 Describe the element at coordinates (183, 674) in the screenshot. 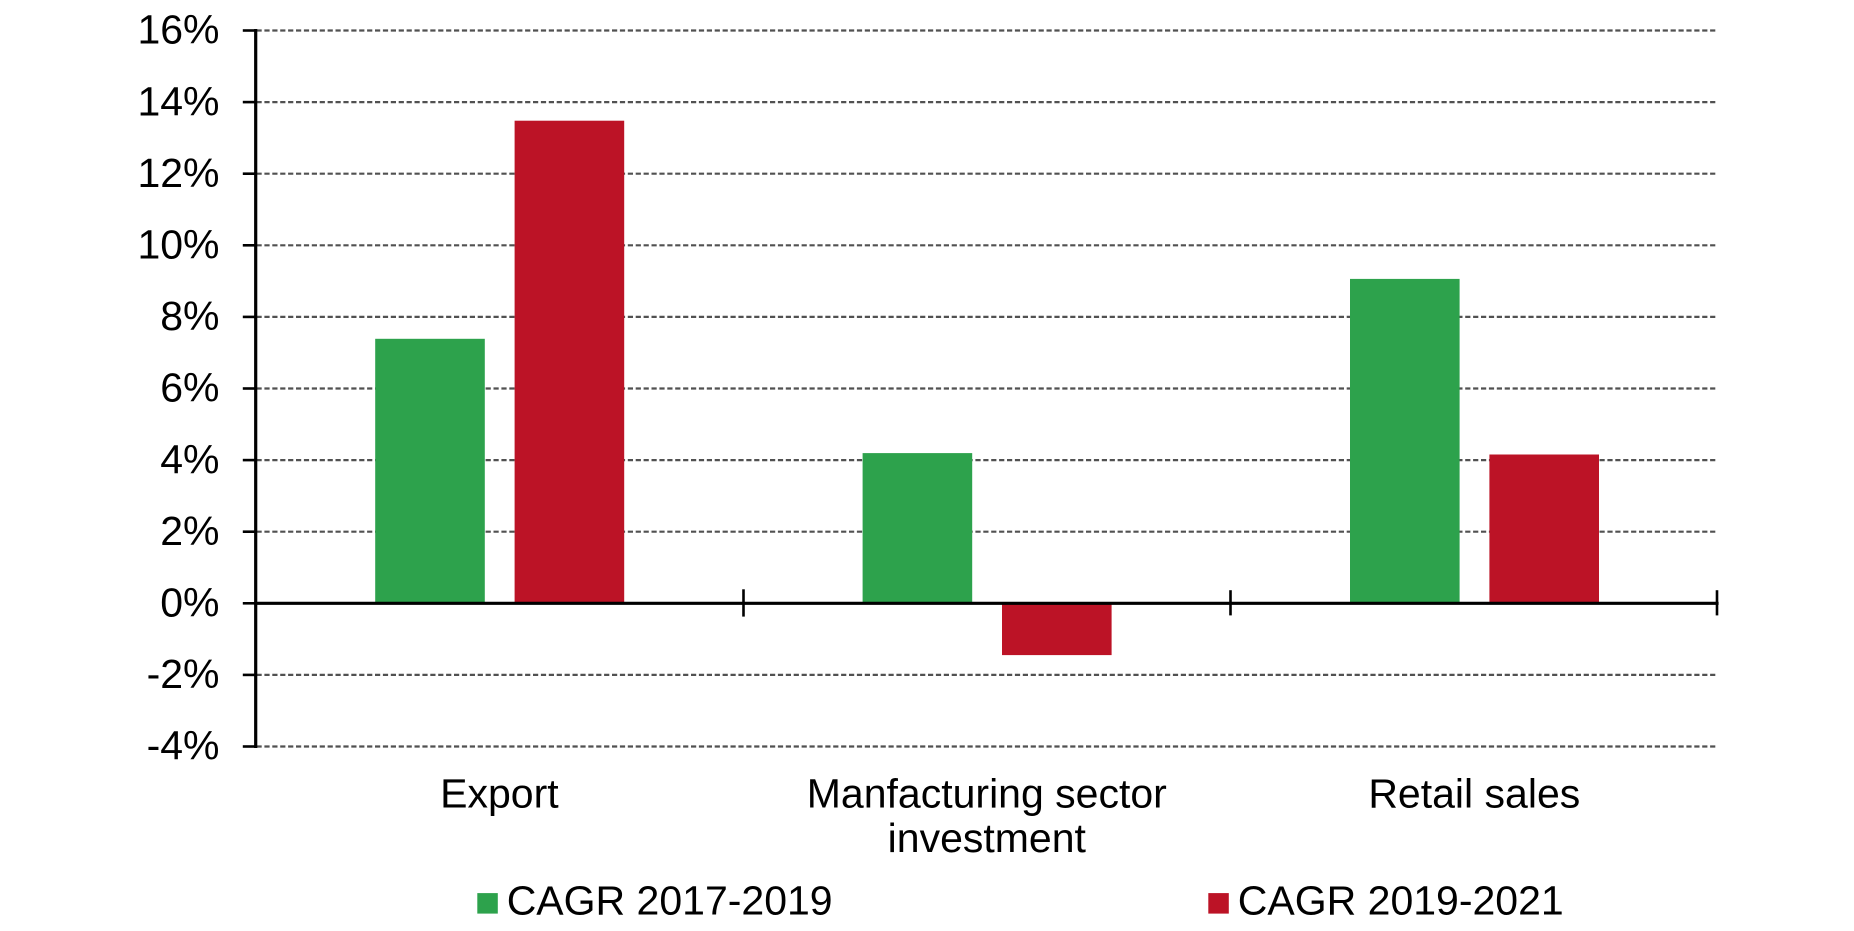

I see `svg-text: -2%` at that location.